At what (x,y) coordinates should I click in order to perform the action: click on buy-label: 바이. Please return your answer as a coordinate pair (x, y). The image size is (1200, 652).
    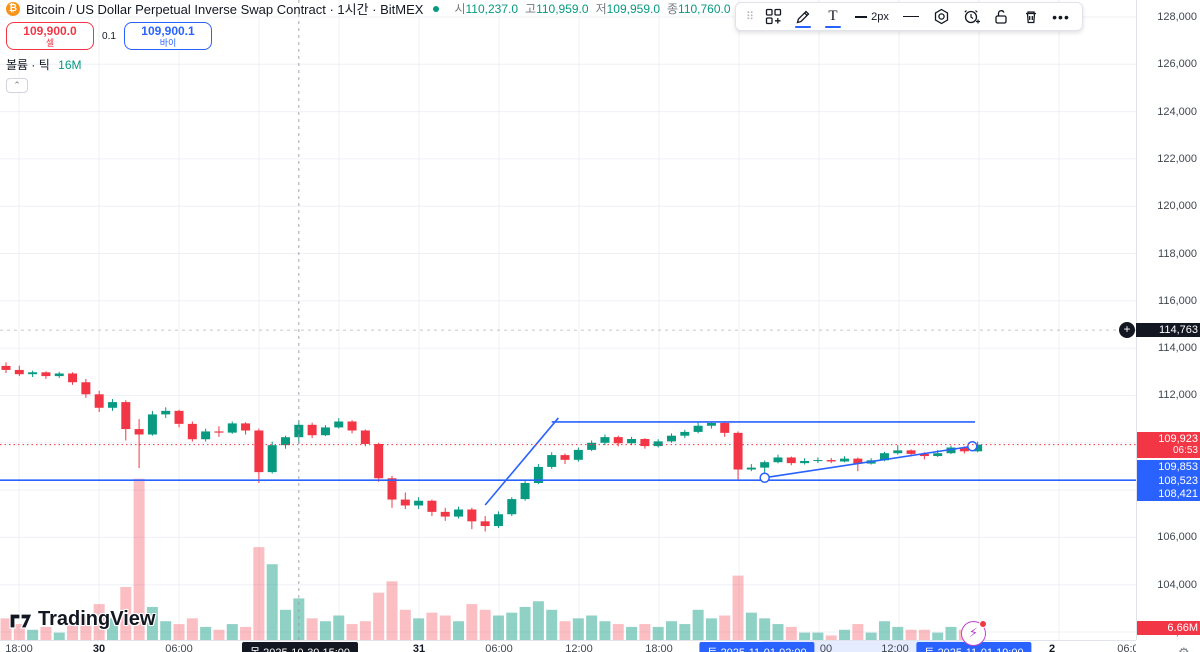
    Looking at the image, I should click on (168, 43).